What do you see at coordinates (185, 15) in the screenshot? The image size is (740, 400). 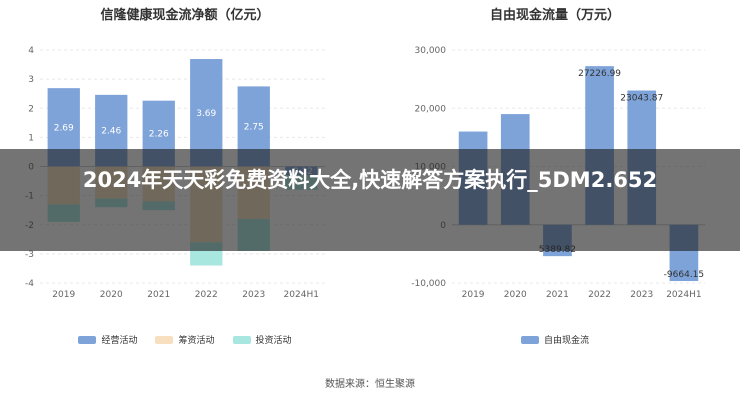 I see `chart-title: 信隆健康现金流净额（亿元）` at bounding box center [185, 15].